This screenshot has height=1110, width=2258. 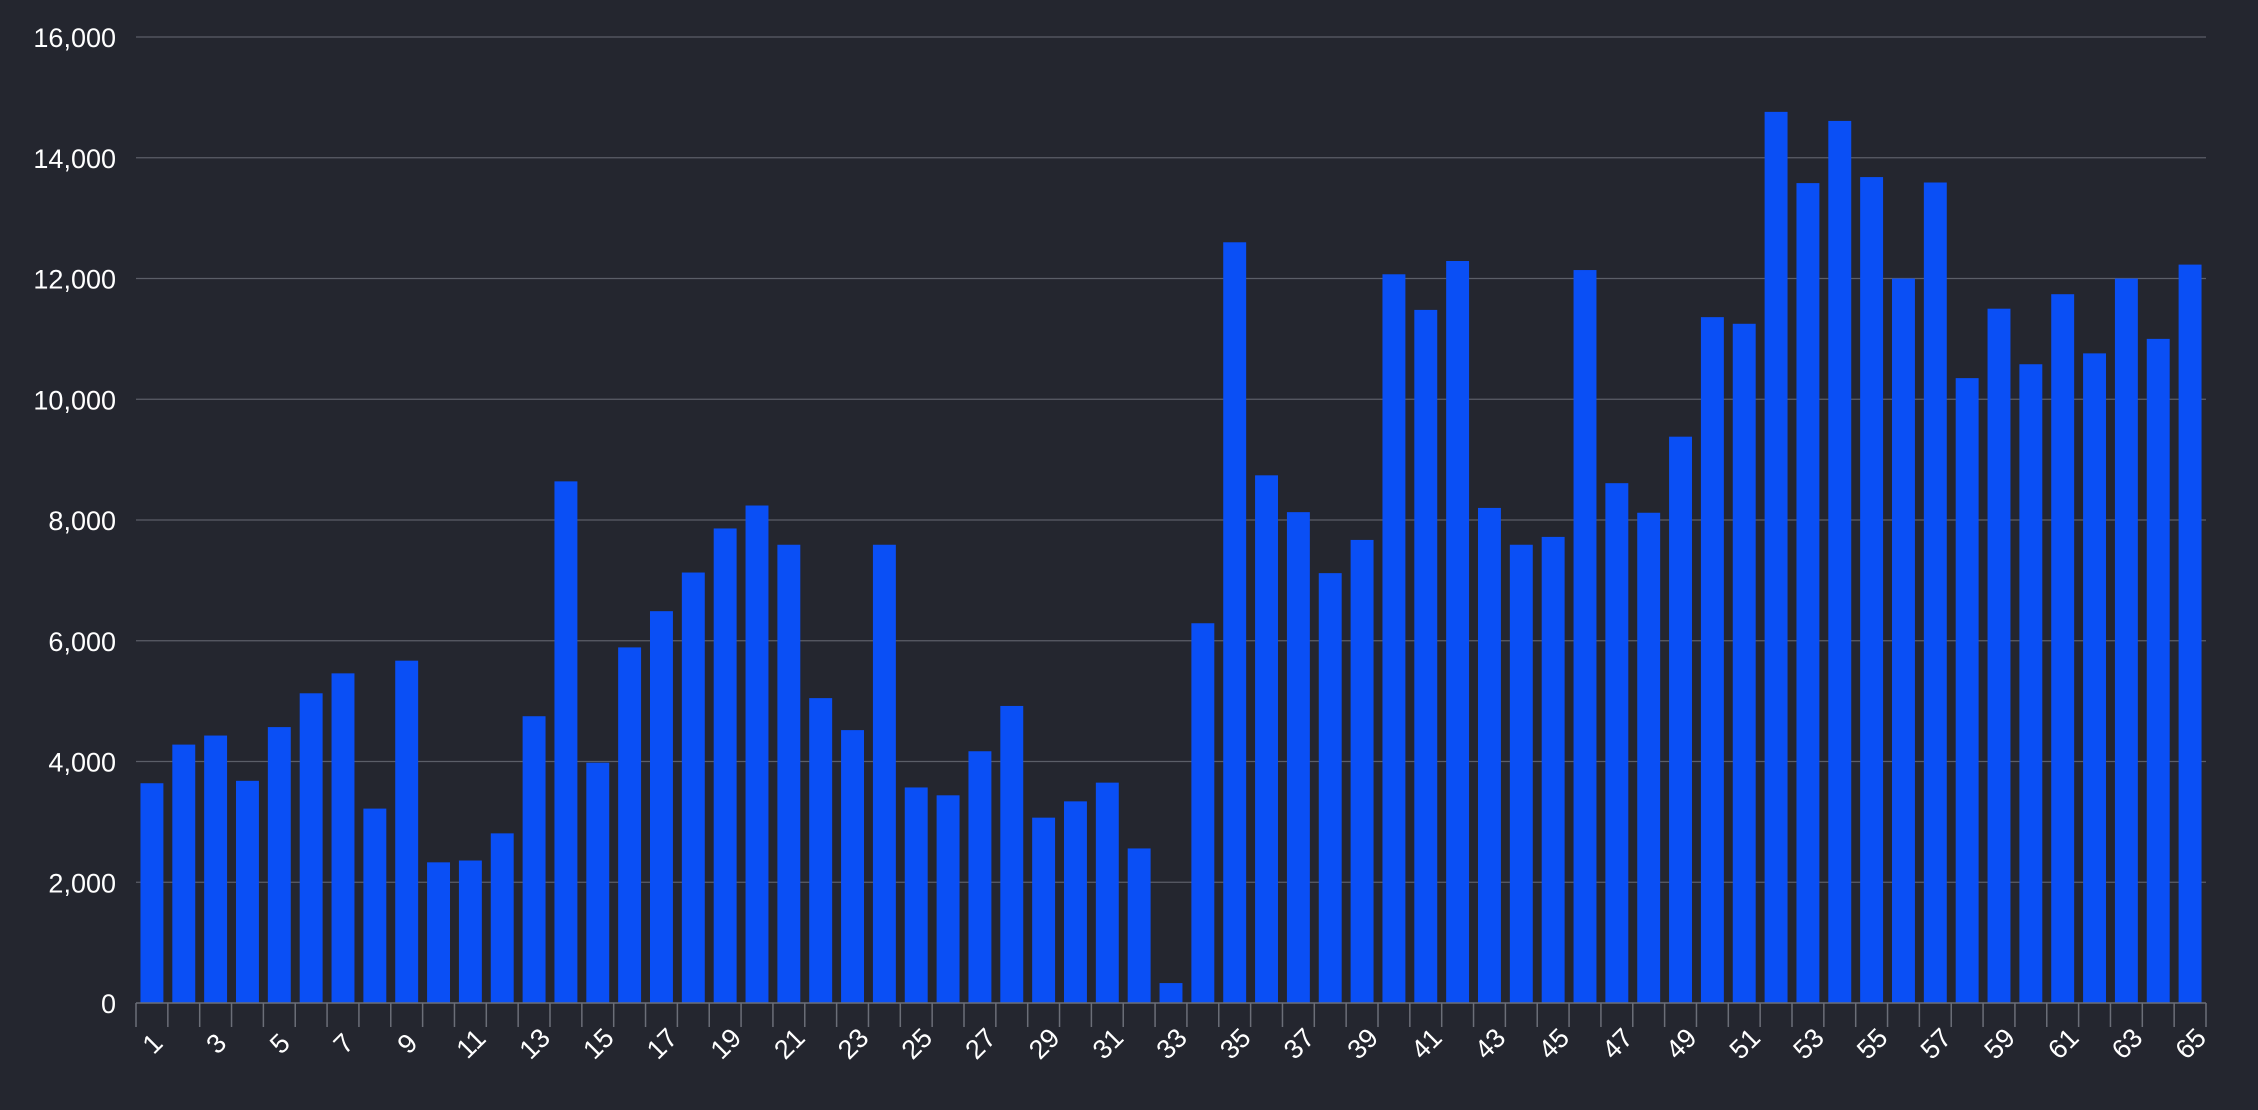 What do you see at coordinates (74, 159) in the screenshot?
I see `y-tick-label: 14,000` at bounding box center [74, 159].